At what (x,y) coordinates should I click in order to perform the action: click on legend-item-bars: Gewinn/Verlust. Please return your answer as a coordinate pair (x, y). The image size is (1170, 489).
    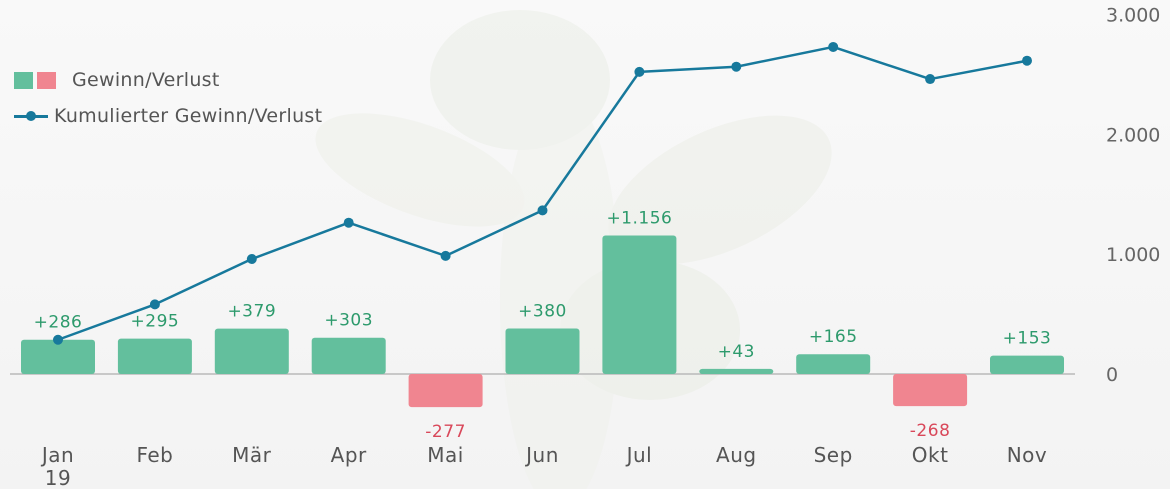
    Looking at the image, I should click on (168, 80).